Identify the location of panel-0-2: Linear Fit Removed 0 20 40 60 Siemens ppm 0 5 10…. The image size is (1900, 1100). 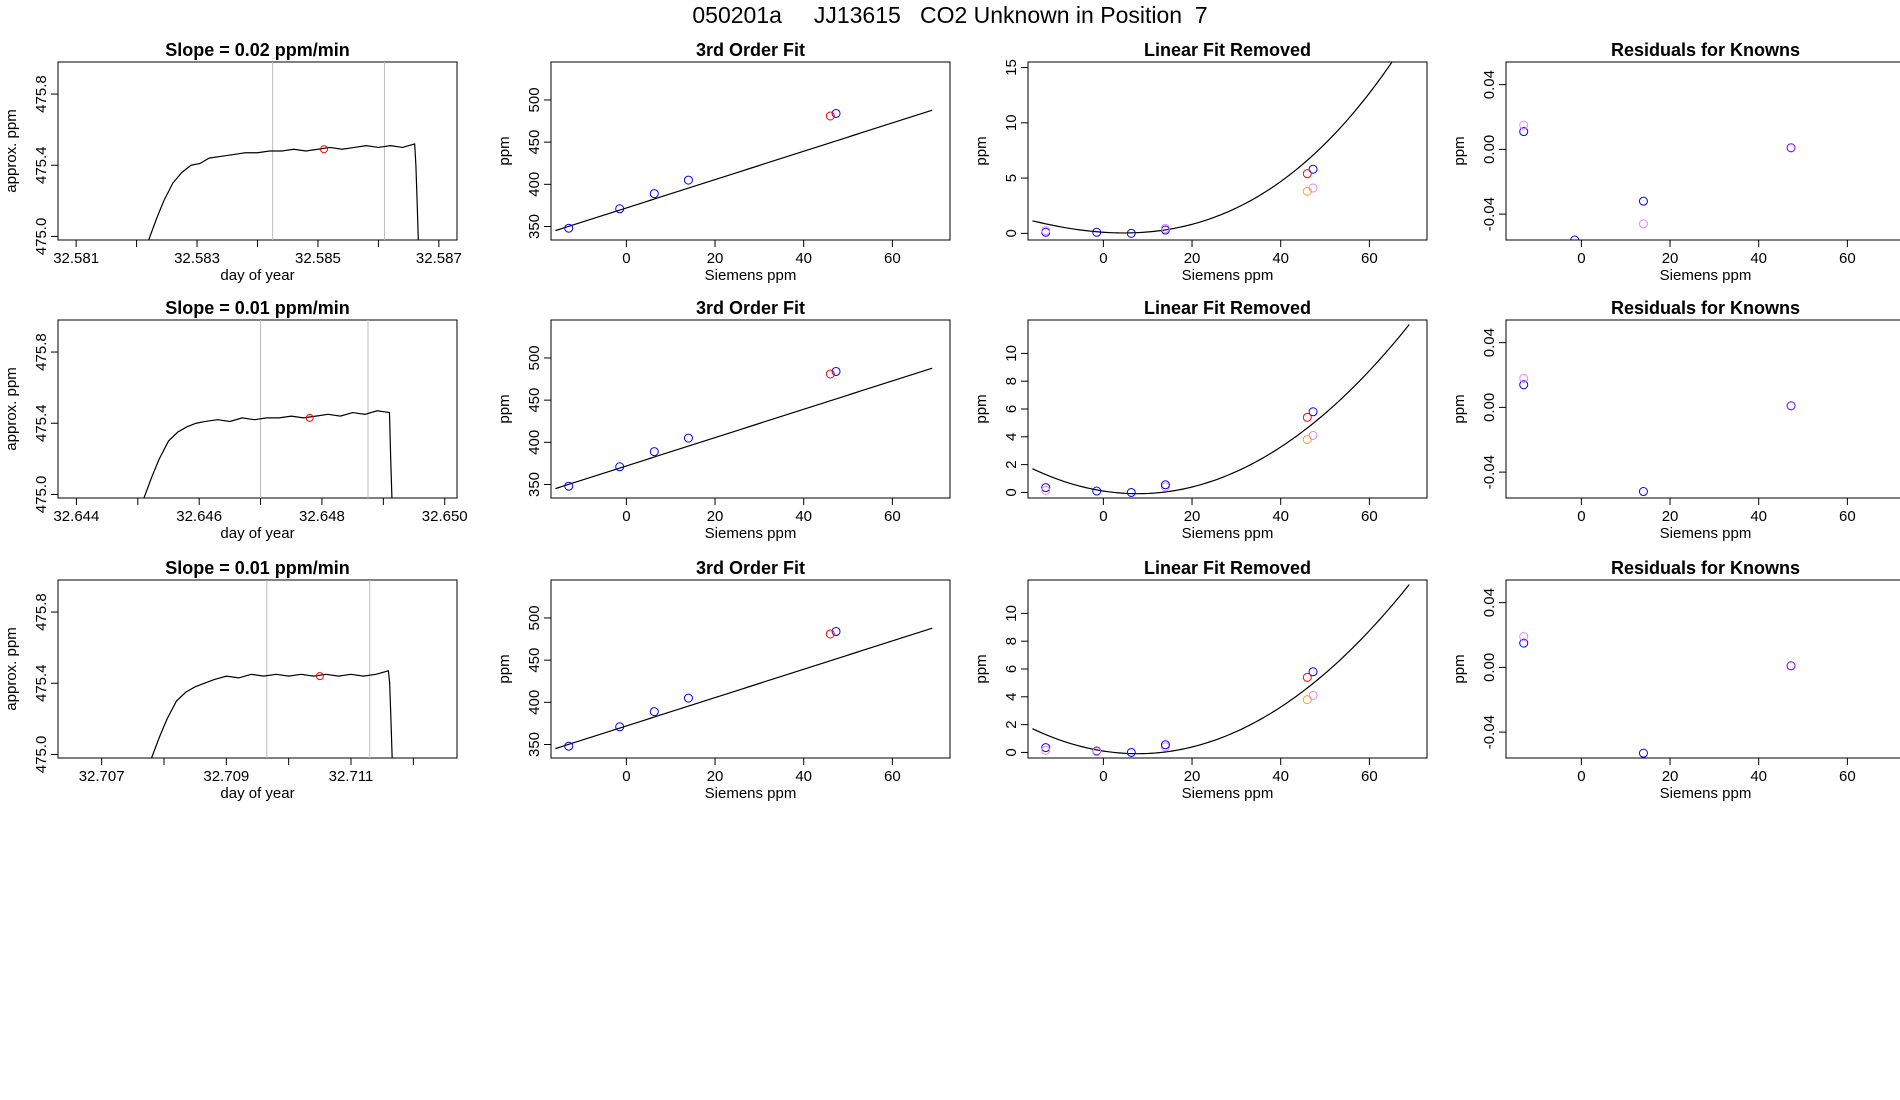
(1200, 162).